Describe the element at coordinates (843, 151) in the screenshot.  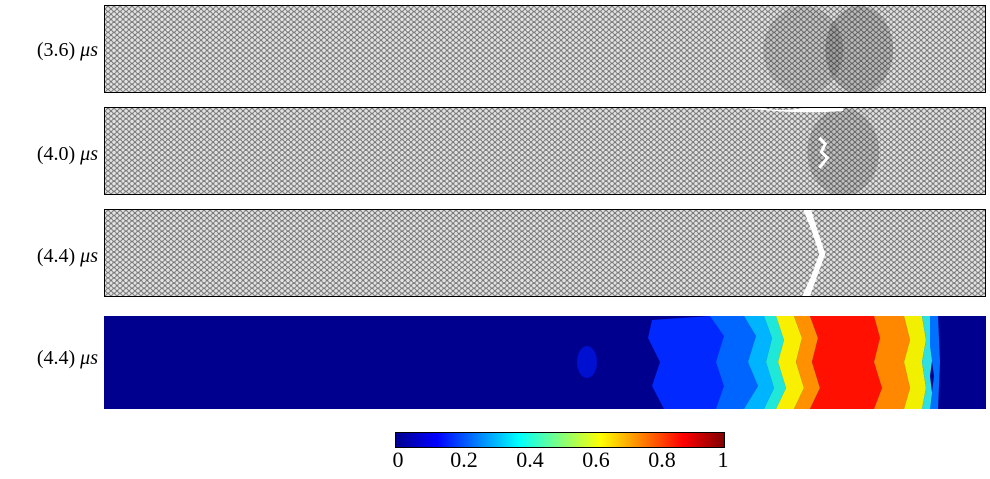
I see `compression-wave` at that location.